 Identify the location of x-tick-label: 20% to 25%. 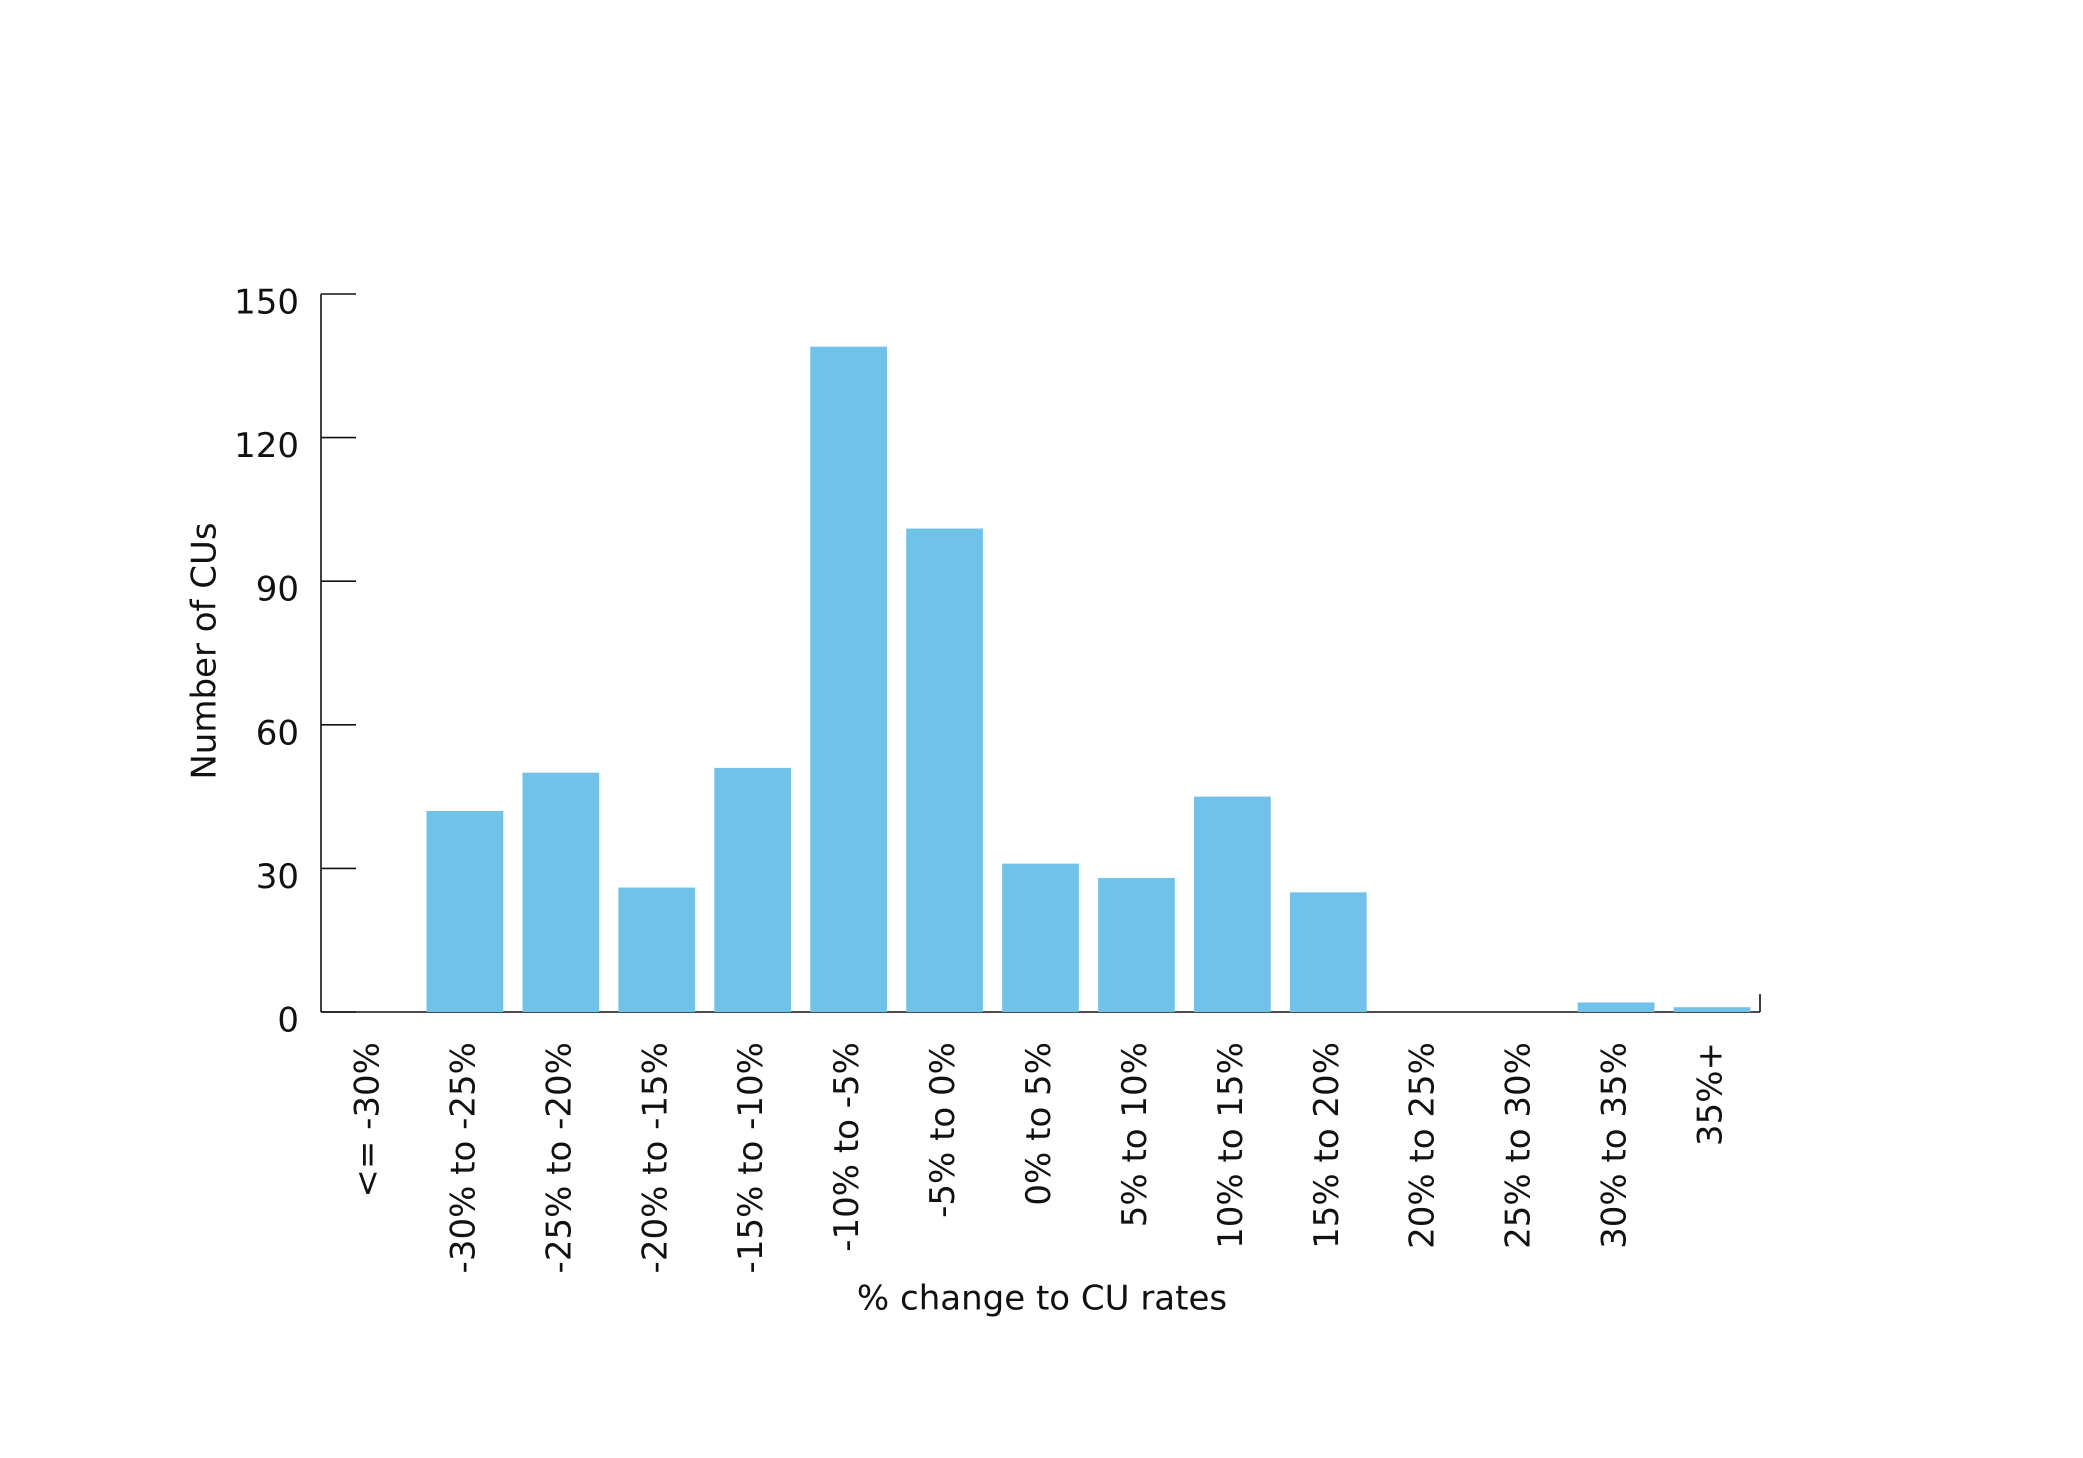
(1423, 1145).